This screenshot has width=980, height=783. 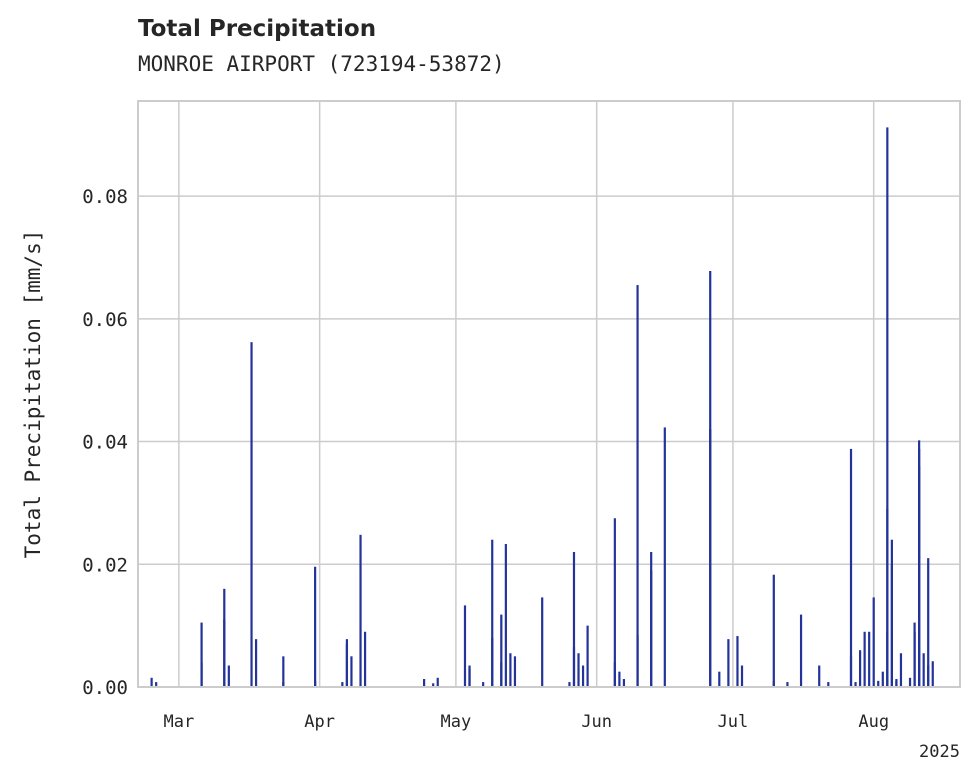 What do you see at coordinates (179, 722) in the screenshot?
I see `x-tick-label: Mar` at bounding box center [179, 722].